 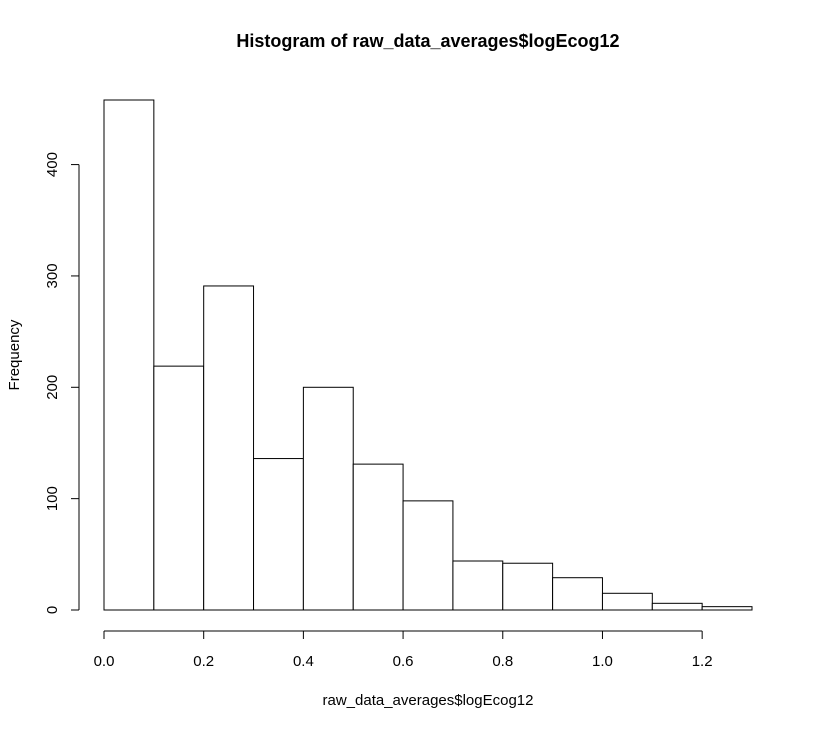 What do you see at coordinates (52, 498) in the screenshot?
I see `y-tick-label: 100` at bounding box center [52, 498].